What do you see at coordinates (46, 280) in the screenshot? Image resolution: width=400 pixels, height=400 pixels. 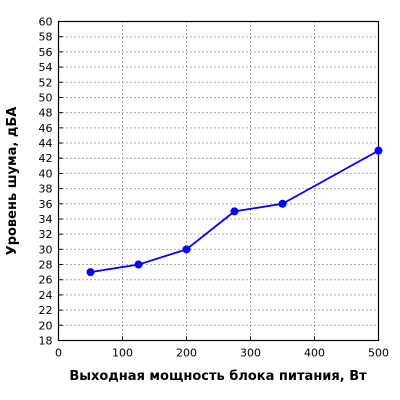 I see `y-tick-label: 26` at bounding box center [46, 280].